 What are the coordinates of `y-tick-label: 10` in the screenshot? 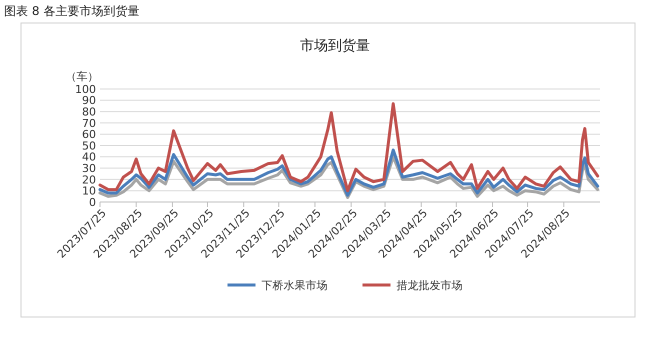 It's located at (89, 191).